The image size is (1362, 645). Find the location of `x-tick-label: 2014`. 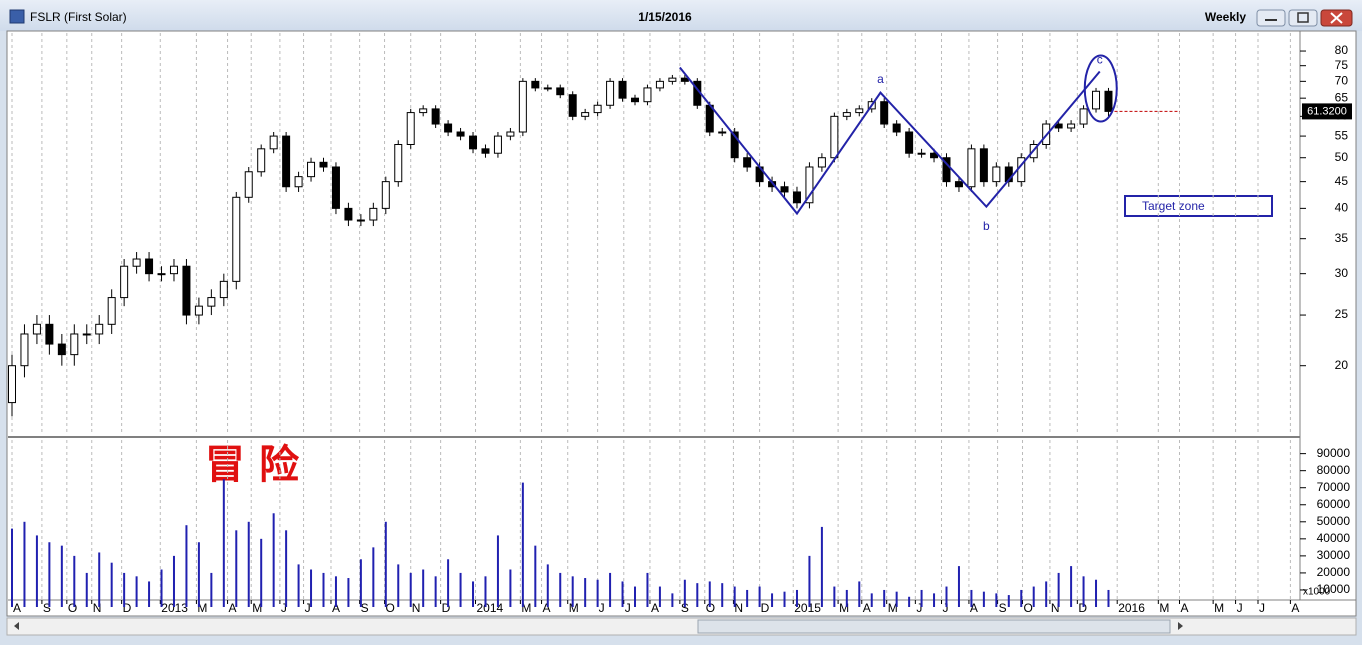

x-tick-label: 2014 is located at coordinates (490, 608).